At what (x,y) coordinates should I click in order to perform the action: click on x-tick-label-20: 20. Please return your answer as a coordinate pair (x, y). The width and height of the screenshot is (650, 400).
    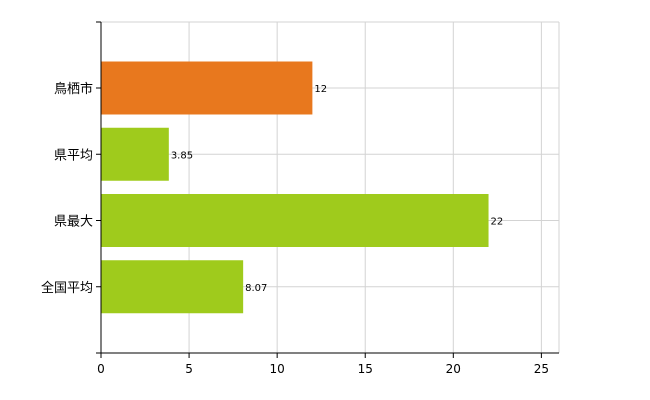
    Looking at the image, I should click on (453, 369).